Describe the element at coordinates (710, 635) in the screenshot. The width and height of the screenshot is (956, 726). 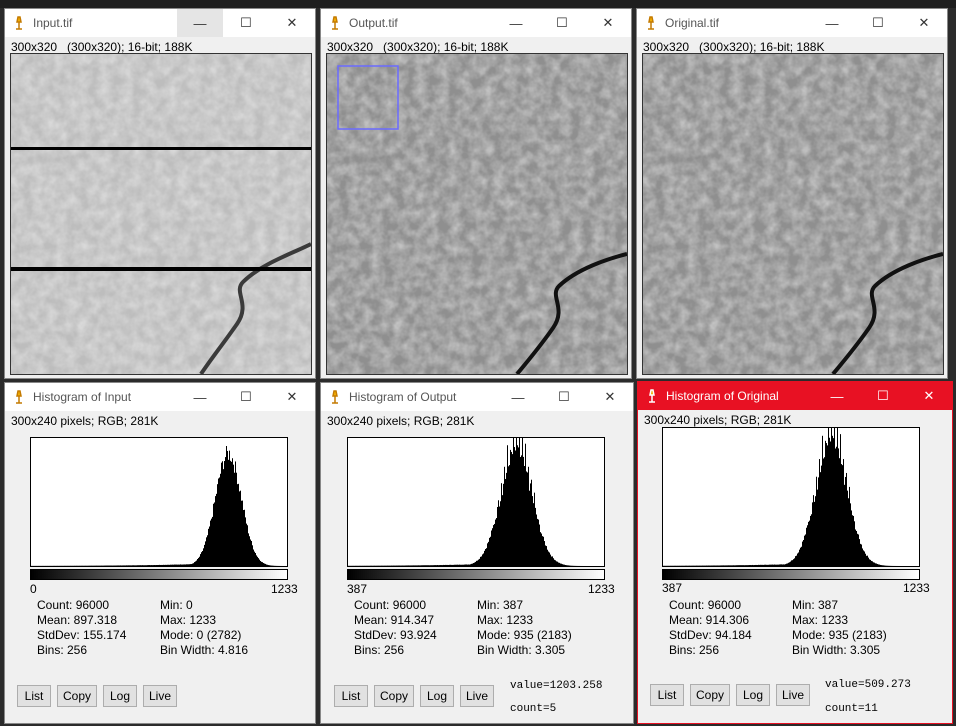
I see `stddev-stat: StdDev: 94.184` at that location.